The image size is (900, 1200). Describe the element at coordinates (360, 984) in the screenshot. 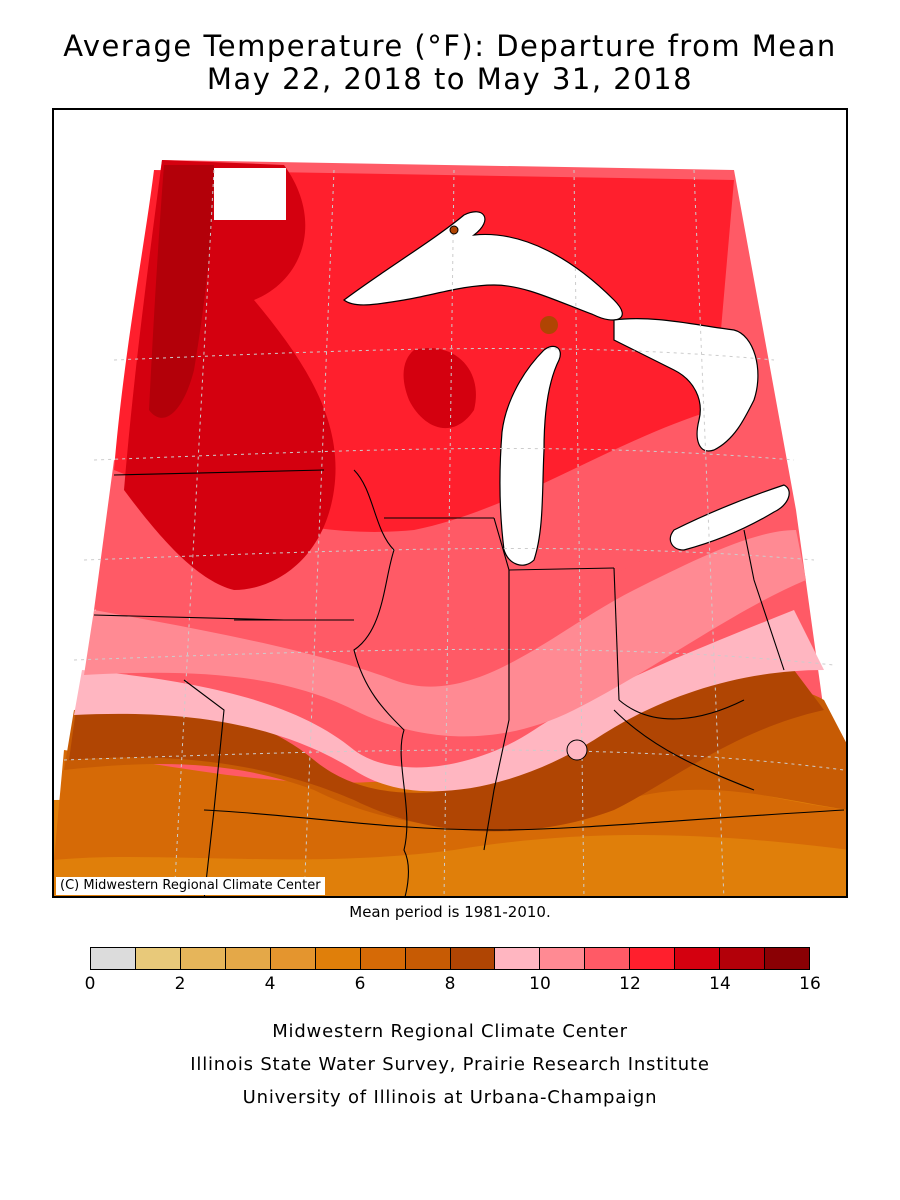

I see `legend-tick-label: 6` at that location.